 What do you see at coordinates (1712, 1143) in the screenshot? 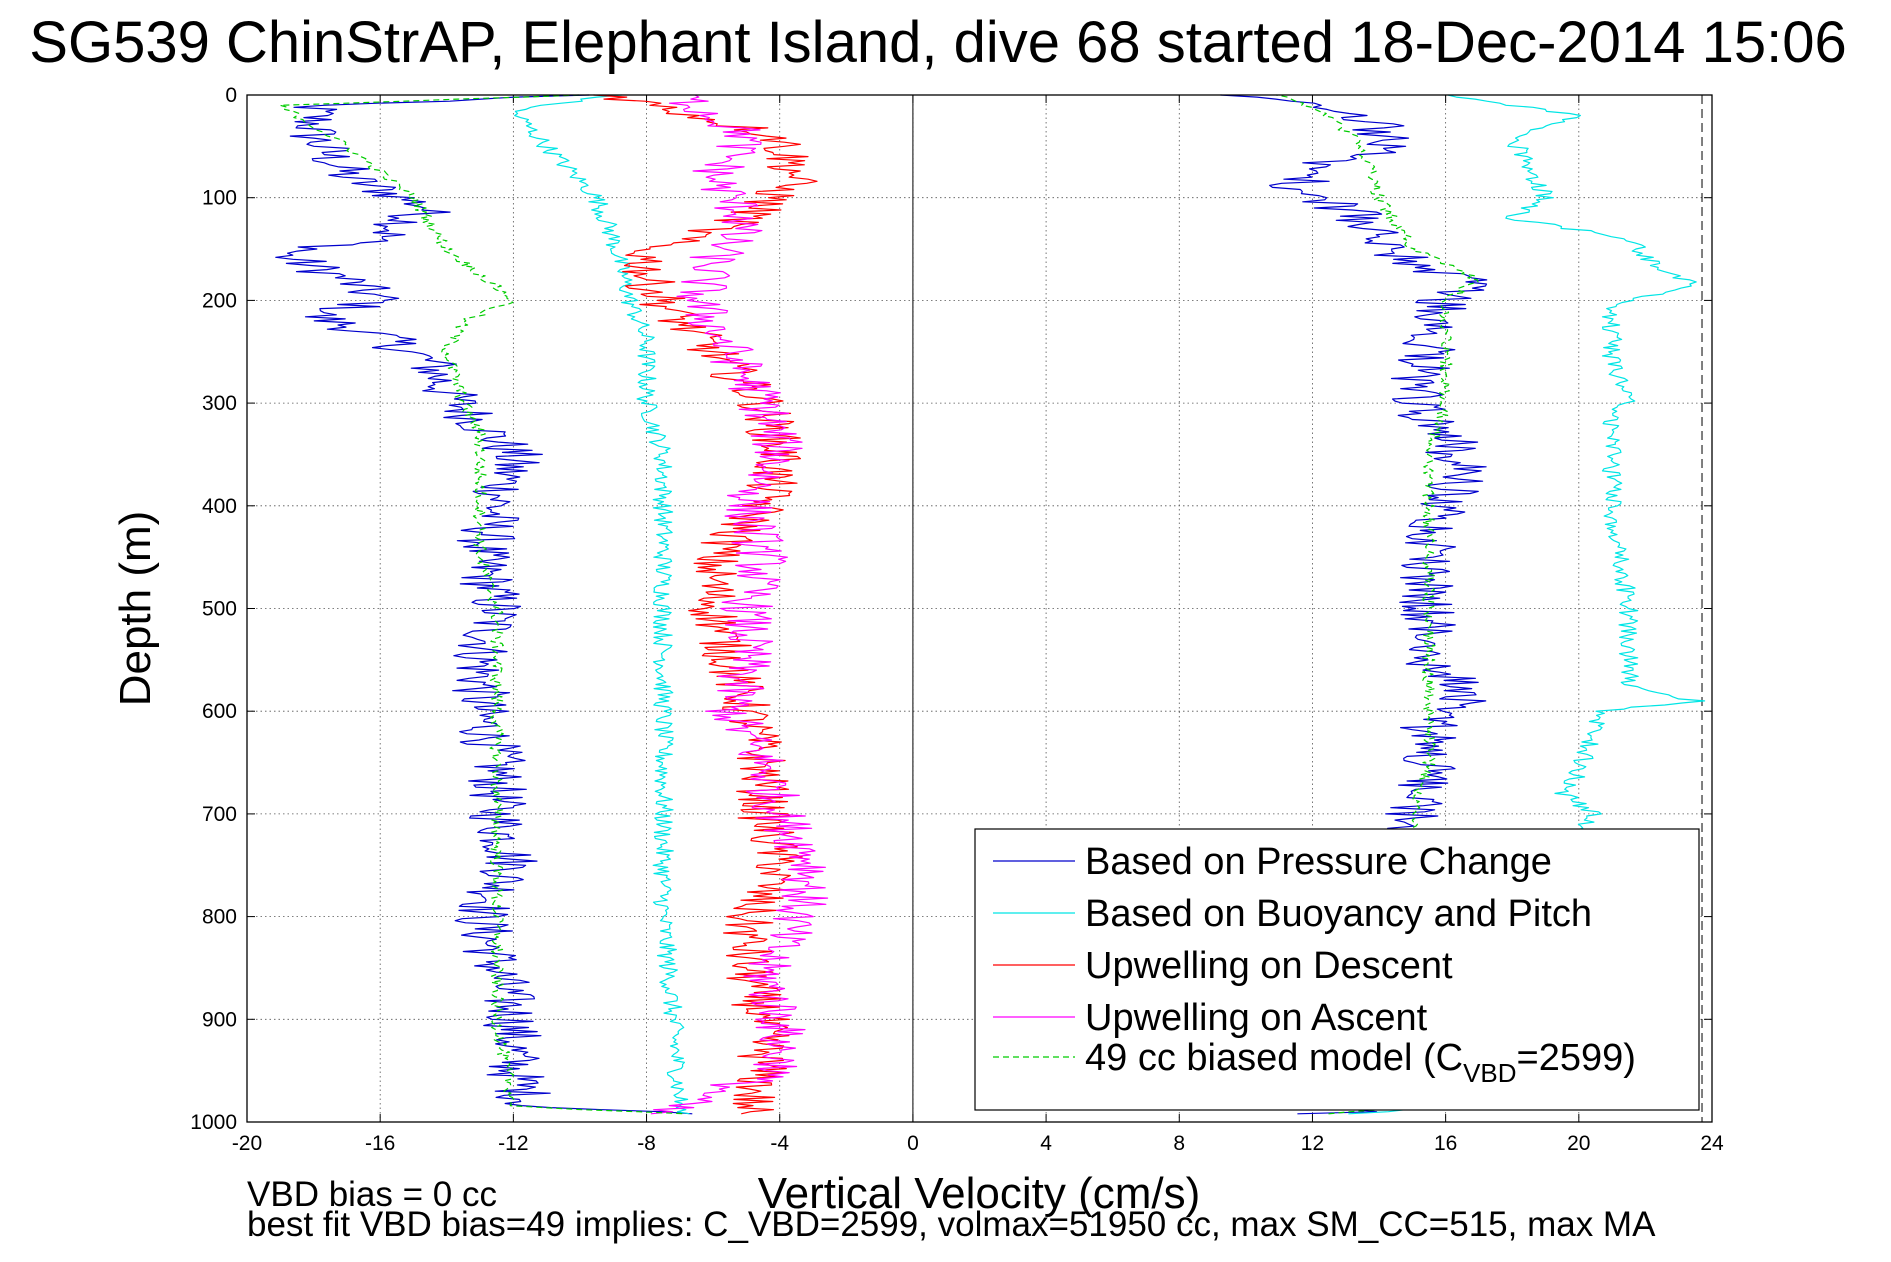
I see `x-tick-label: 24` at bounding box center [1712, 1143].